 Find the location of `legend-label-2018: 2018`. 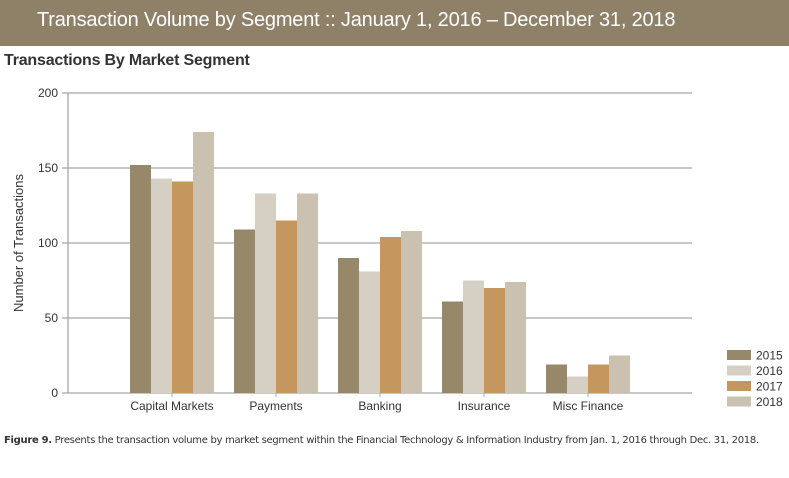

legend-label-2018: 2018 is located at coordinates (769, 402).